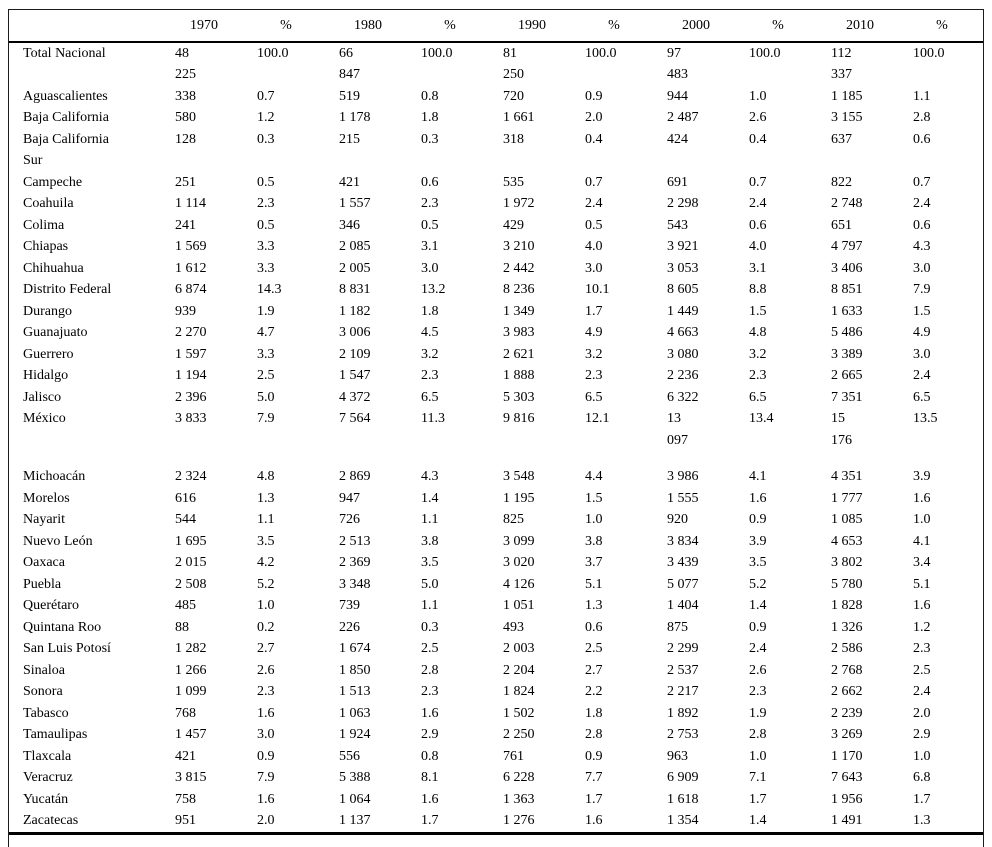 The width and height of the screenshot is (992, 847). I want to click on data-cell: 4.2, so click(266, 562).